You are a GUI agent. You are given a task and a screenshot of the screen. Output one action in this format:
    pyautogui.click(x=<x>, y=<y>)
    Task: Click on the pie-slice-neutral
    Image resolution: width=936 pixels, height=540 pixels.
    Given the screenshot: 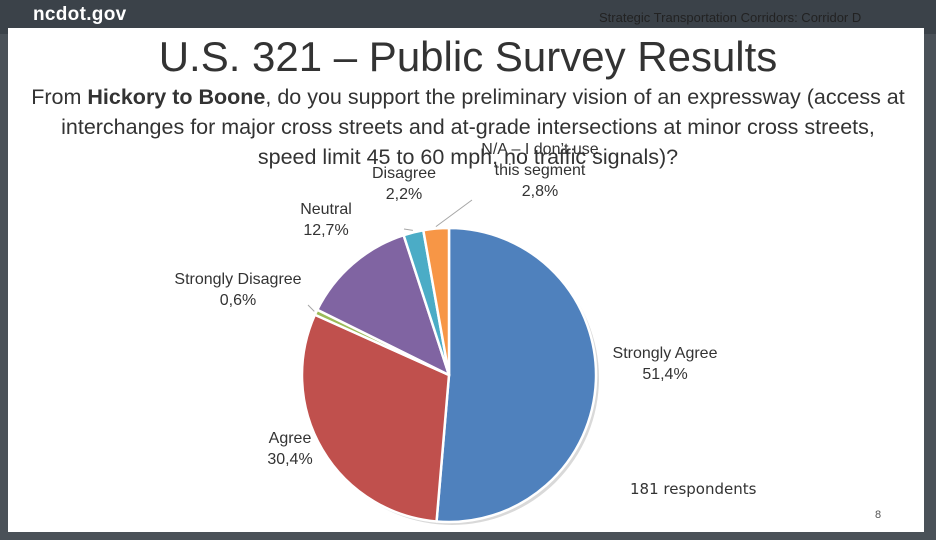 What is the action you would take?
    pyautogui.click(x=383, y=305)
    